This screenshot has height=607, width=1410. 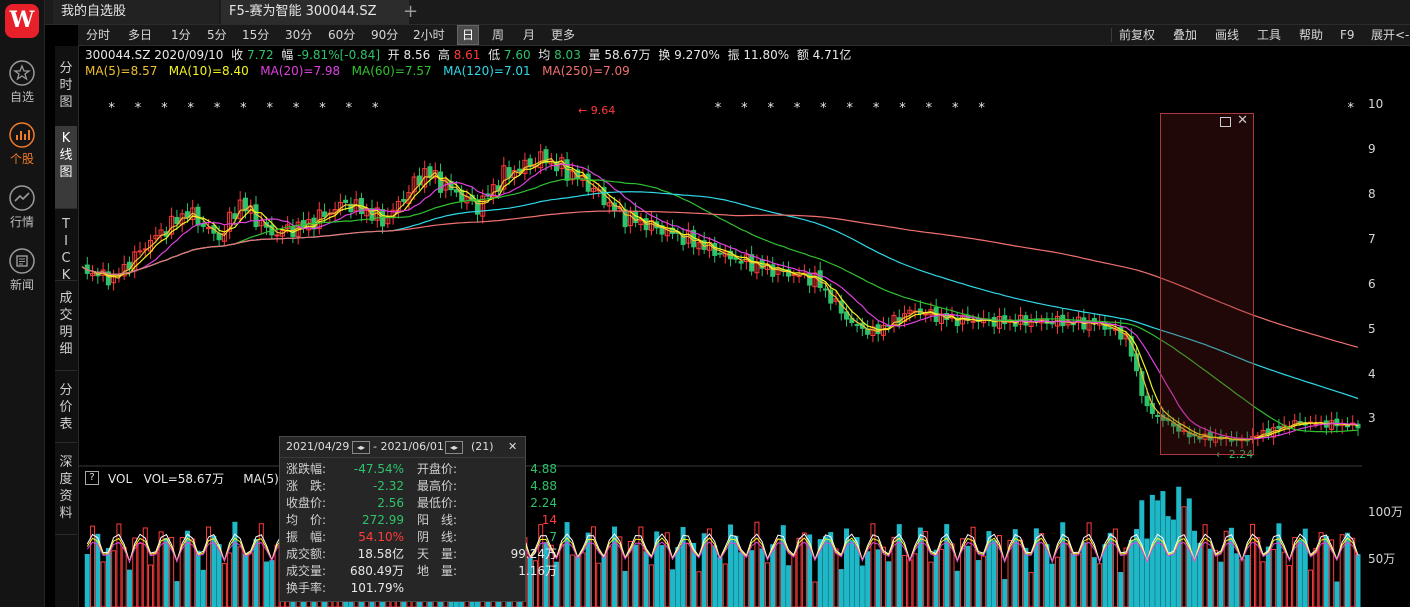 I want to click on tab-watchlist: 我的自选股, so click(x=136, y=12).